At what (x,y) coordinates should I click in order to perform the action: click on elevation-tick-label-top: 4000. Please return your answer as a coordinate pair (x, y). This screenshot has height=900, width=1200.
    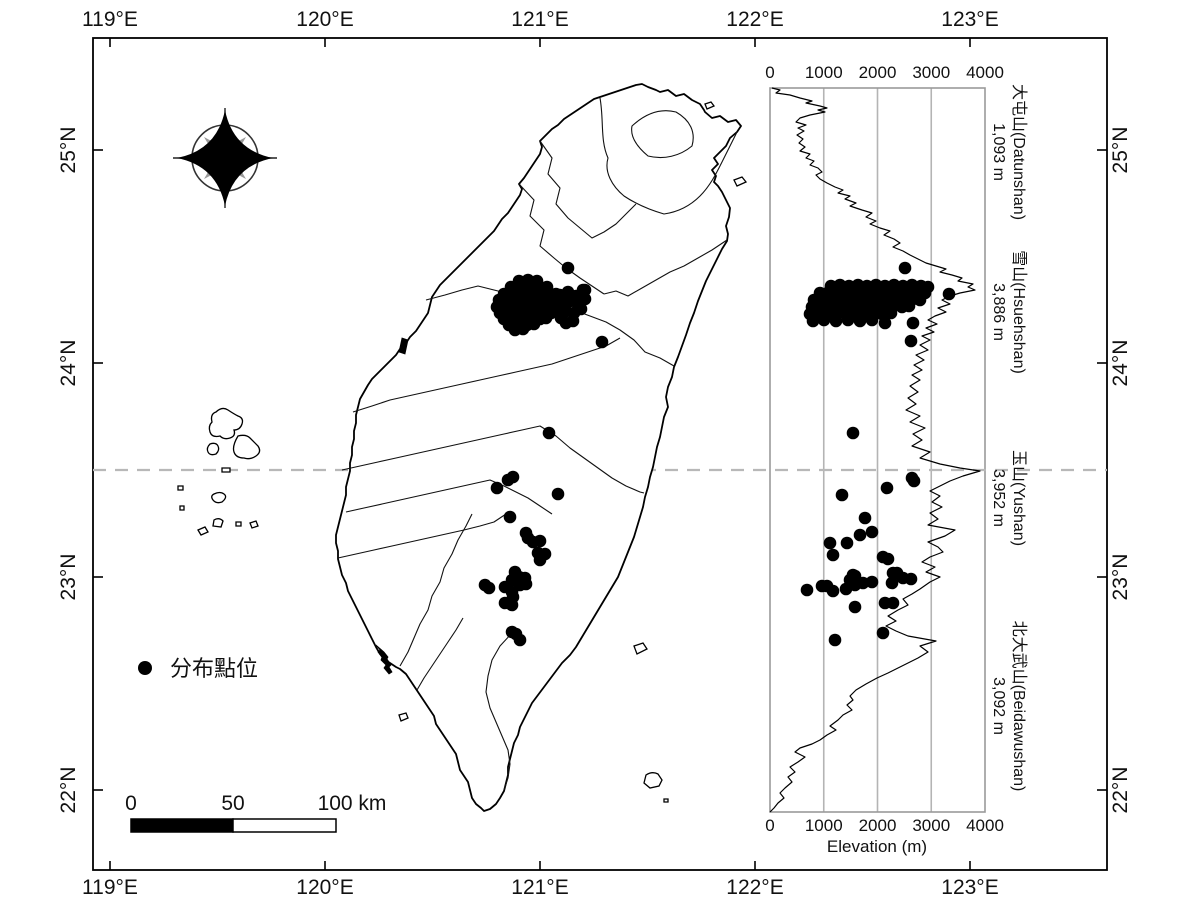
    Looking at the image, I should click on (985, 72).